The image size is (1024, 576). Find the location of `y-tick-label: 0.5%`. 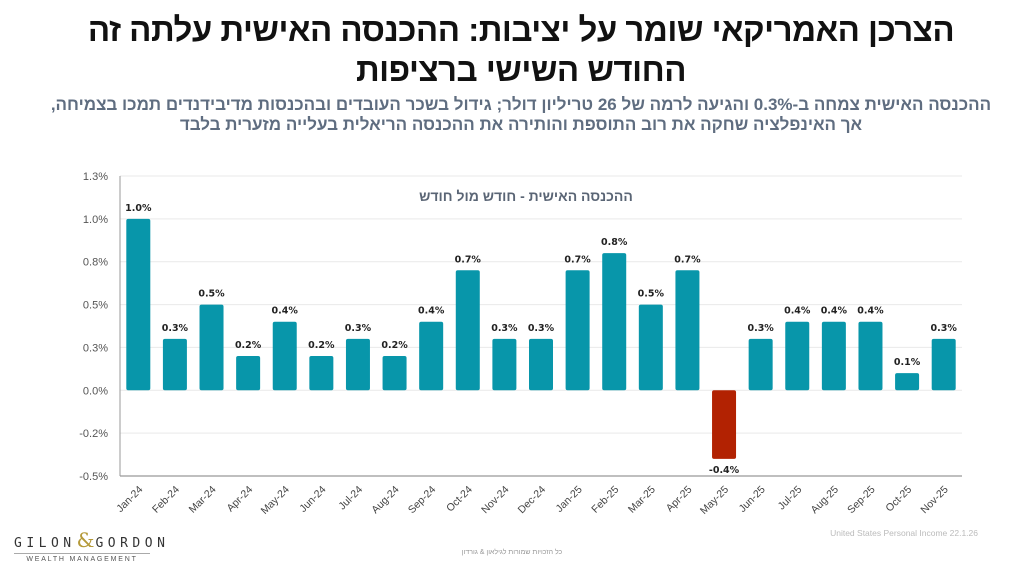

y-tick-label: 0.5% is located at coordinates (95, 306).